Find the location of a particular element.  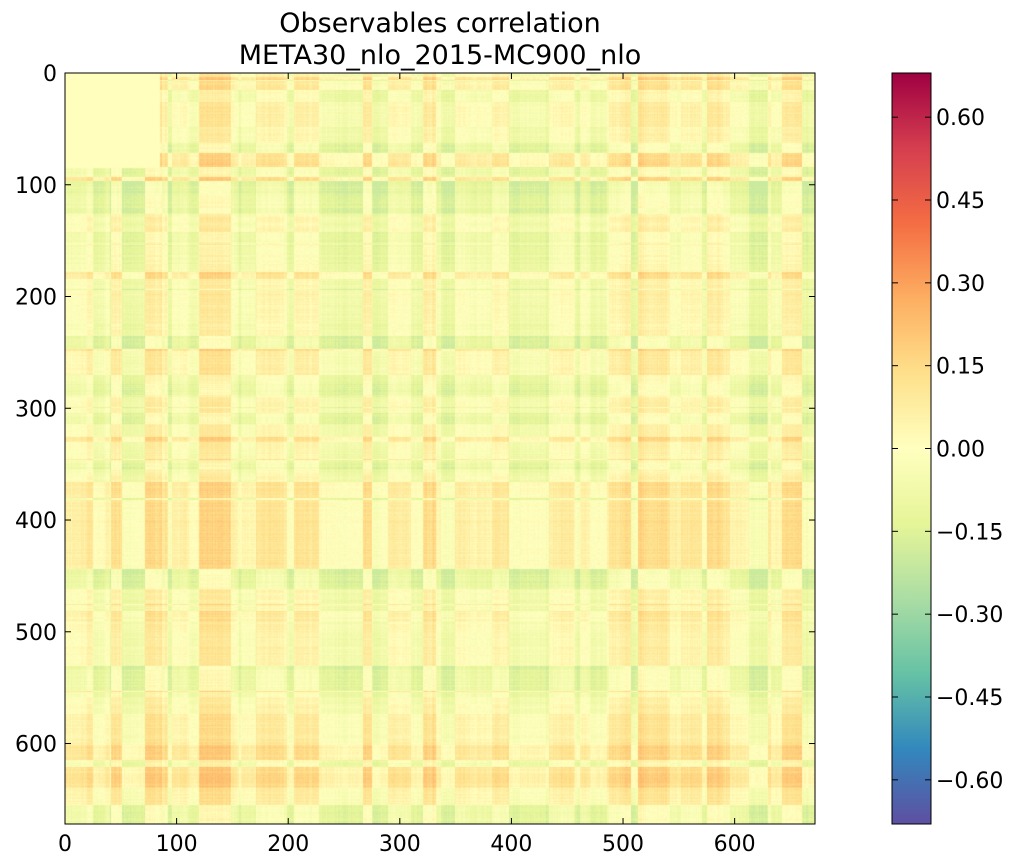

x-tick-label: 500 is located at coordinates (623, 844).